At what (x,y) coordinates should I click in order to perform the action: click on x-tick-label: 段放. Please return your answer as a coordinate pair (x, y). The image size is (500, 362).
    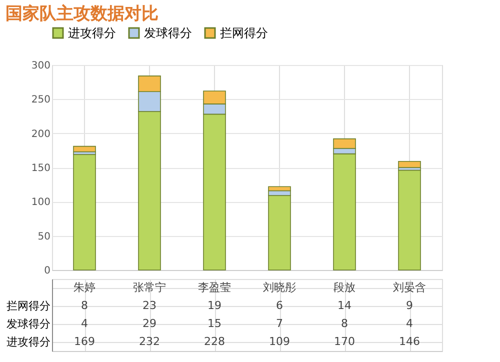
    Looking at the image, I should click on (345, 287).